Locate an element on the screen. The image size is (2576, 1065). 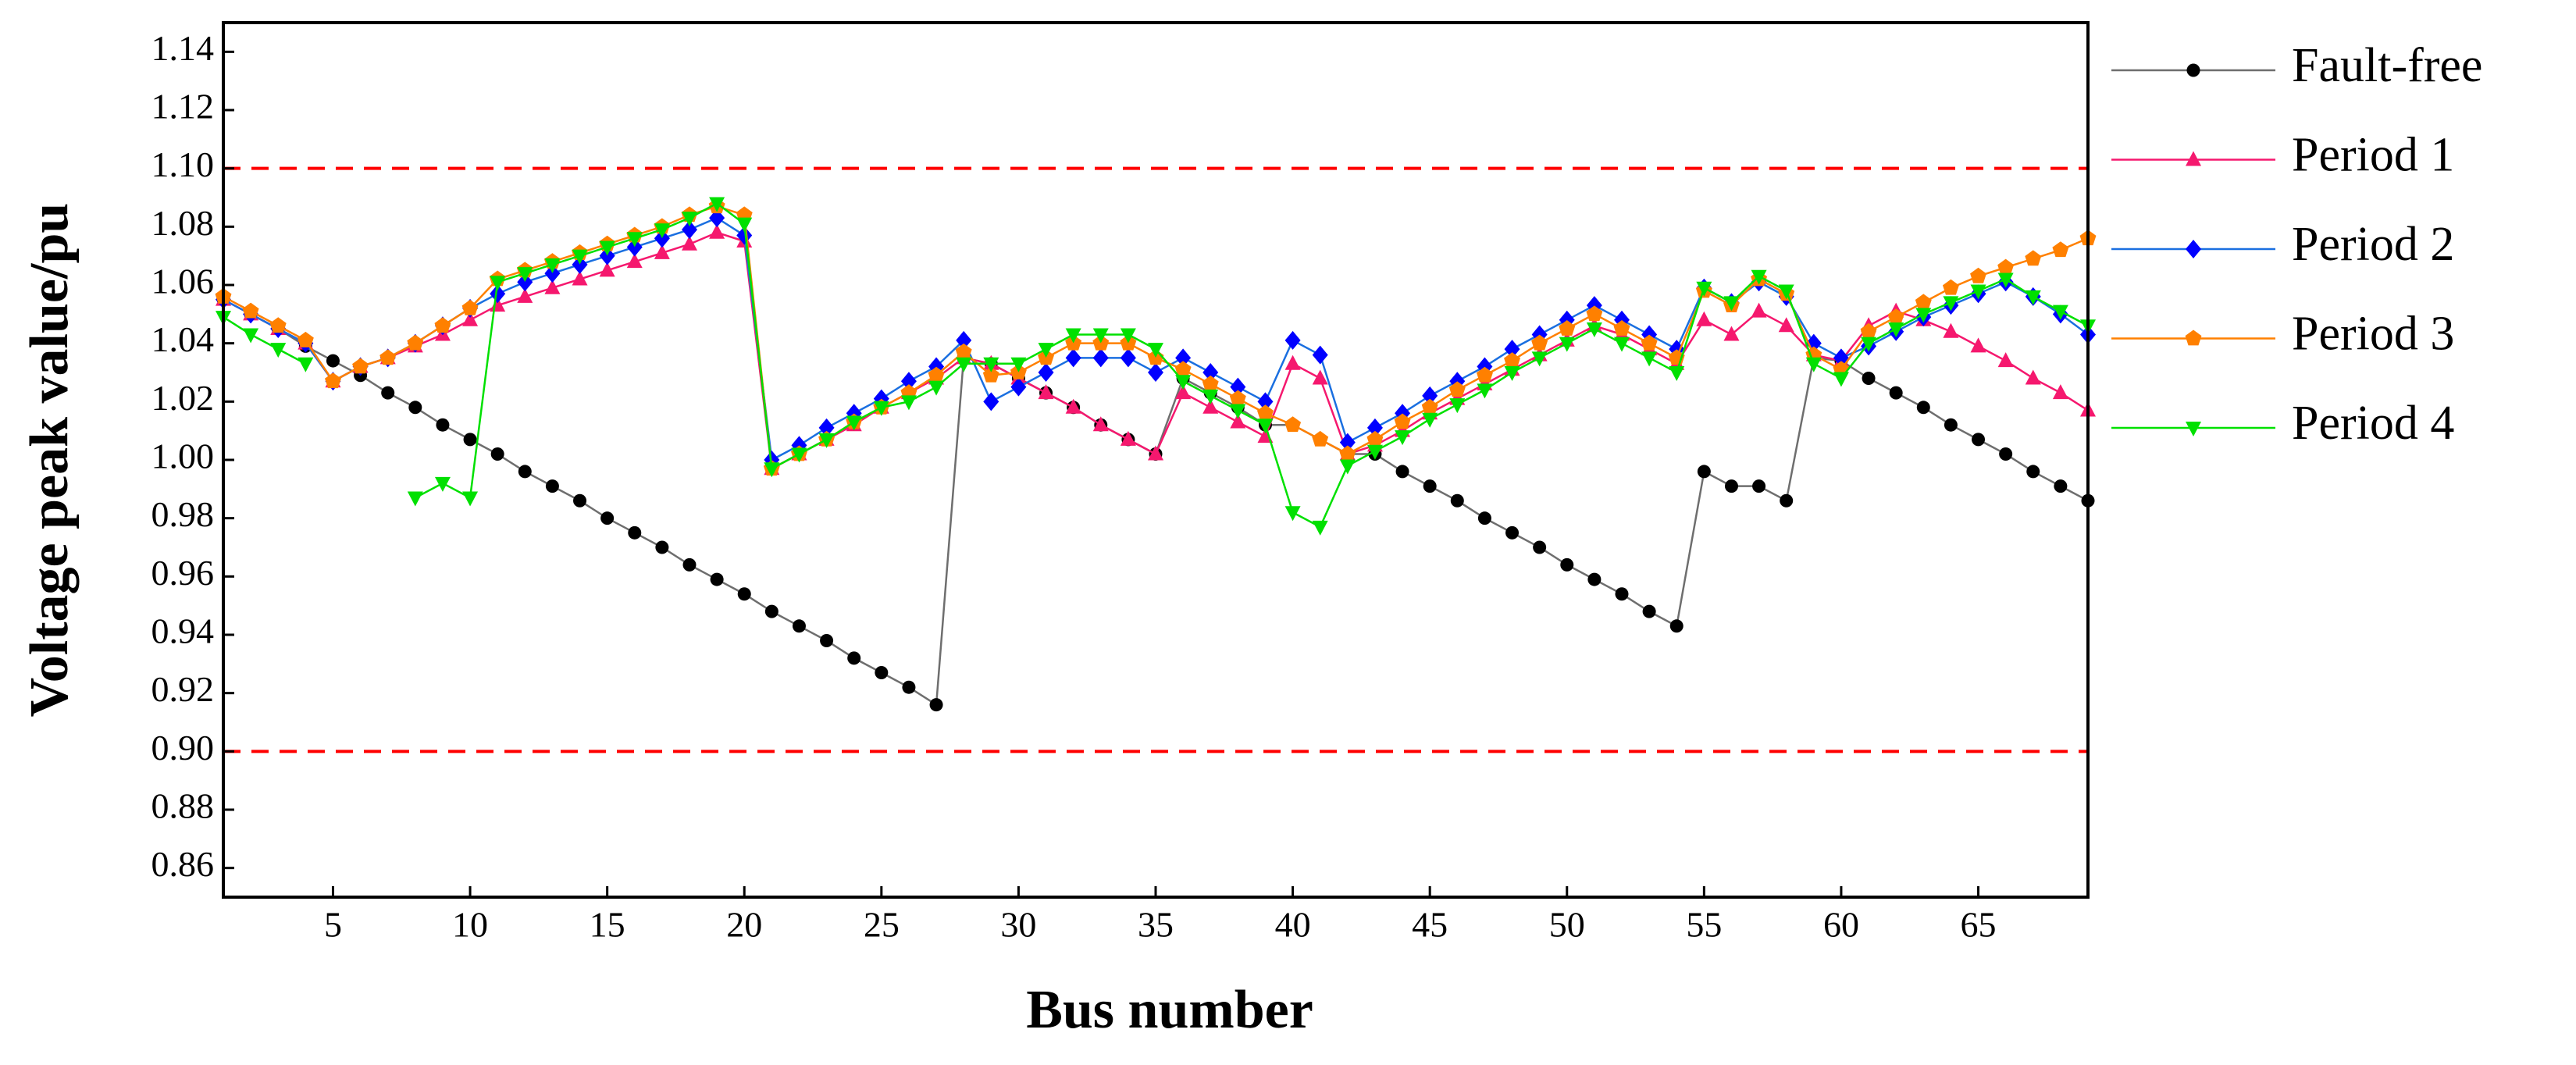
y-tick-label: 1.08 is located at coordinates (183, 223).